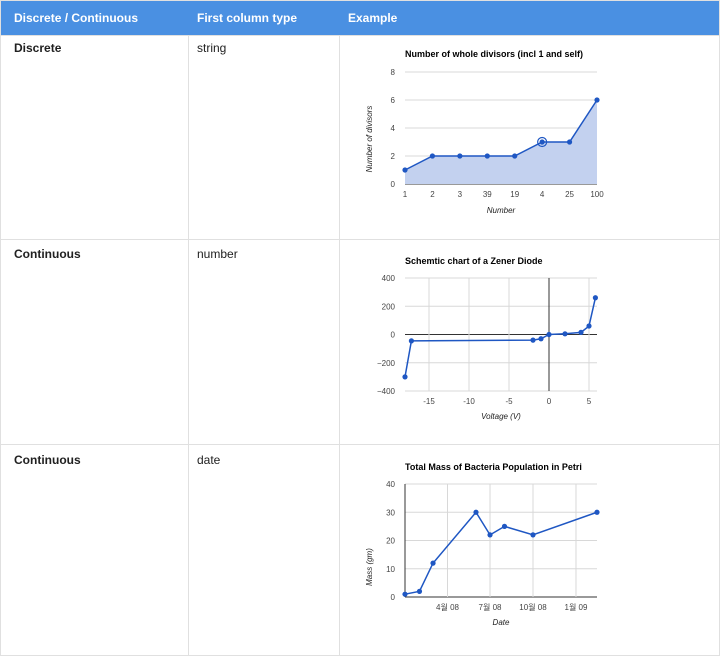 Image resolution: width=720 pixels, height=656 pixels. Describe the element at coordinates (501, 416) in the screenshot. I see `x-axis-label: Voltage (V)` at that location.